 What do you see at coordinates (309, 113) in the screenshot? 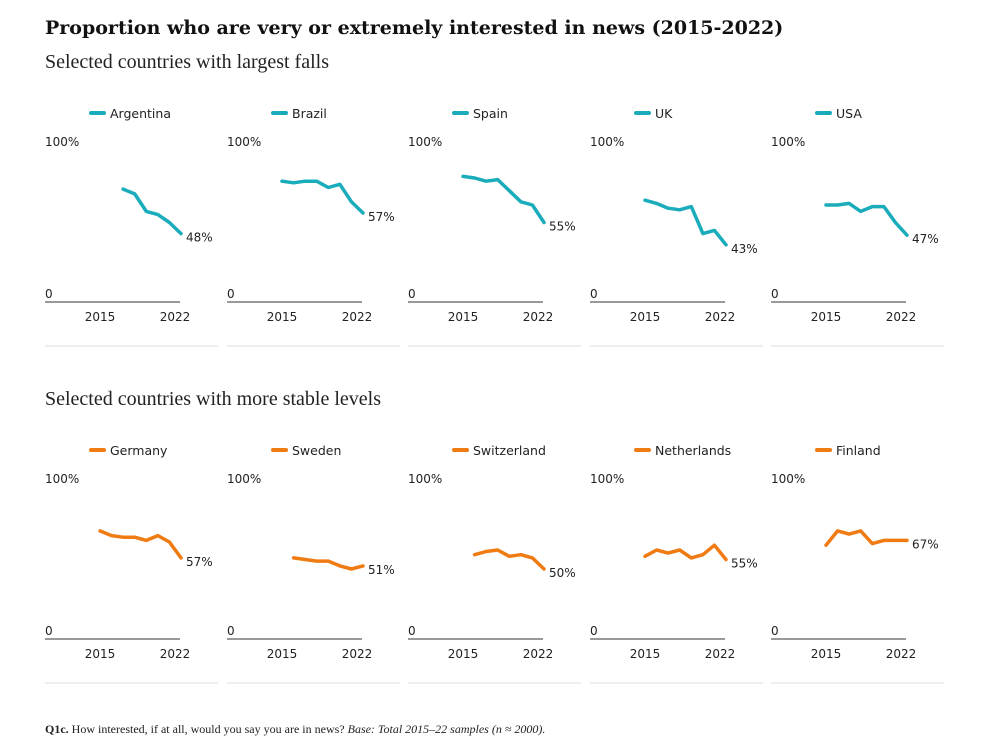
I see `legend-label-brazil: Brazil` at bounding box center [309, 113].